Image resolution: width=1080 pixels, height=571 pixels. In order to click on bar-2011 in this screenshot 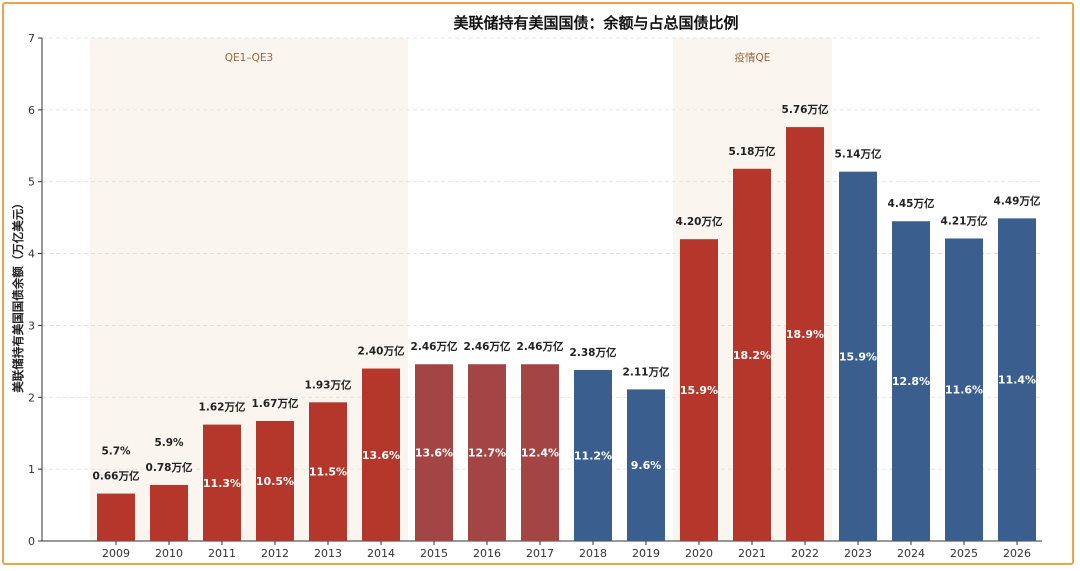, I will do `click(222, 482)`.